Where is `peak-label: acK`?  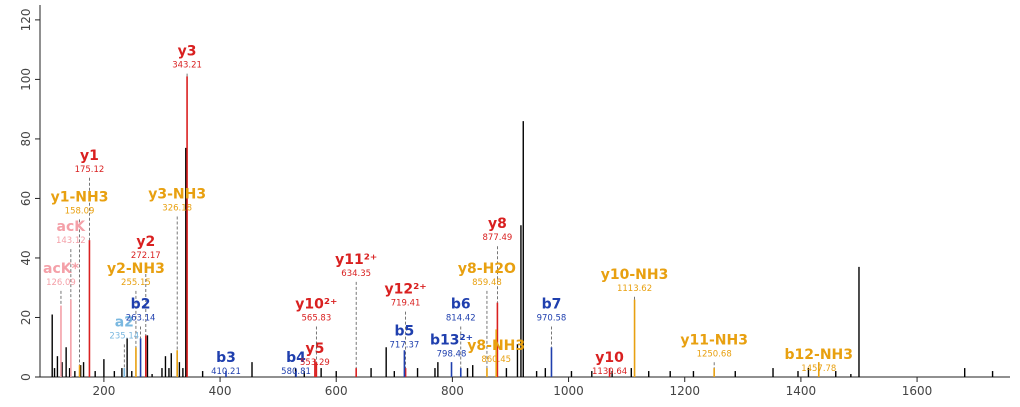
peak-label: acK is located at coordinates (72, 227).